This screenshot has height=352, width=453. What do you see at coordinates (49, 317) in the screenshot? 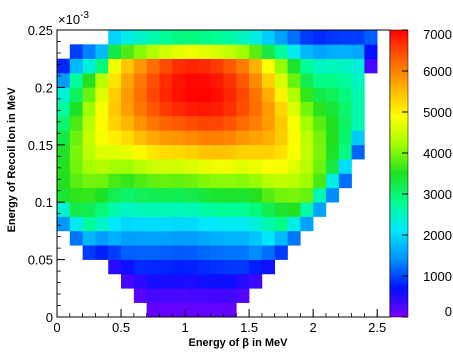
I see `y-tick-label: 0` at bounding box center [49, 317].